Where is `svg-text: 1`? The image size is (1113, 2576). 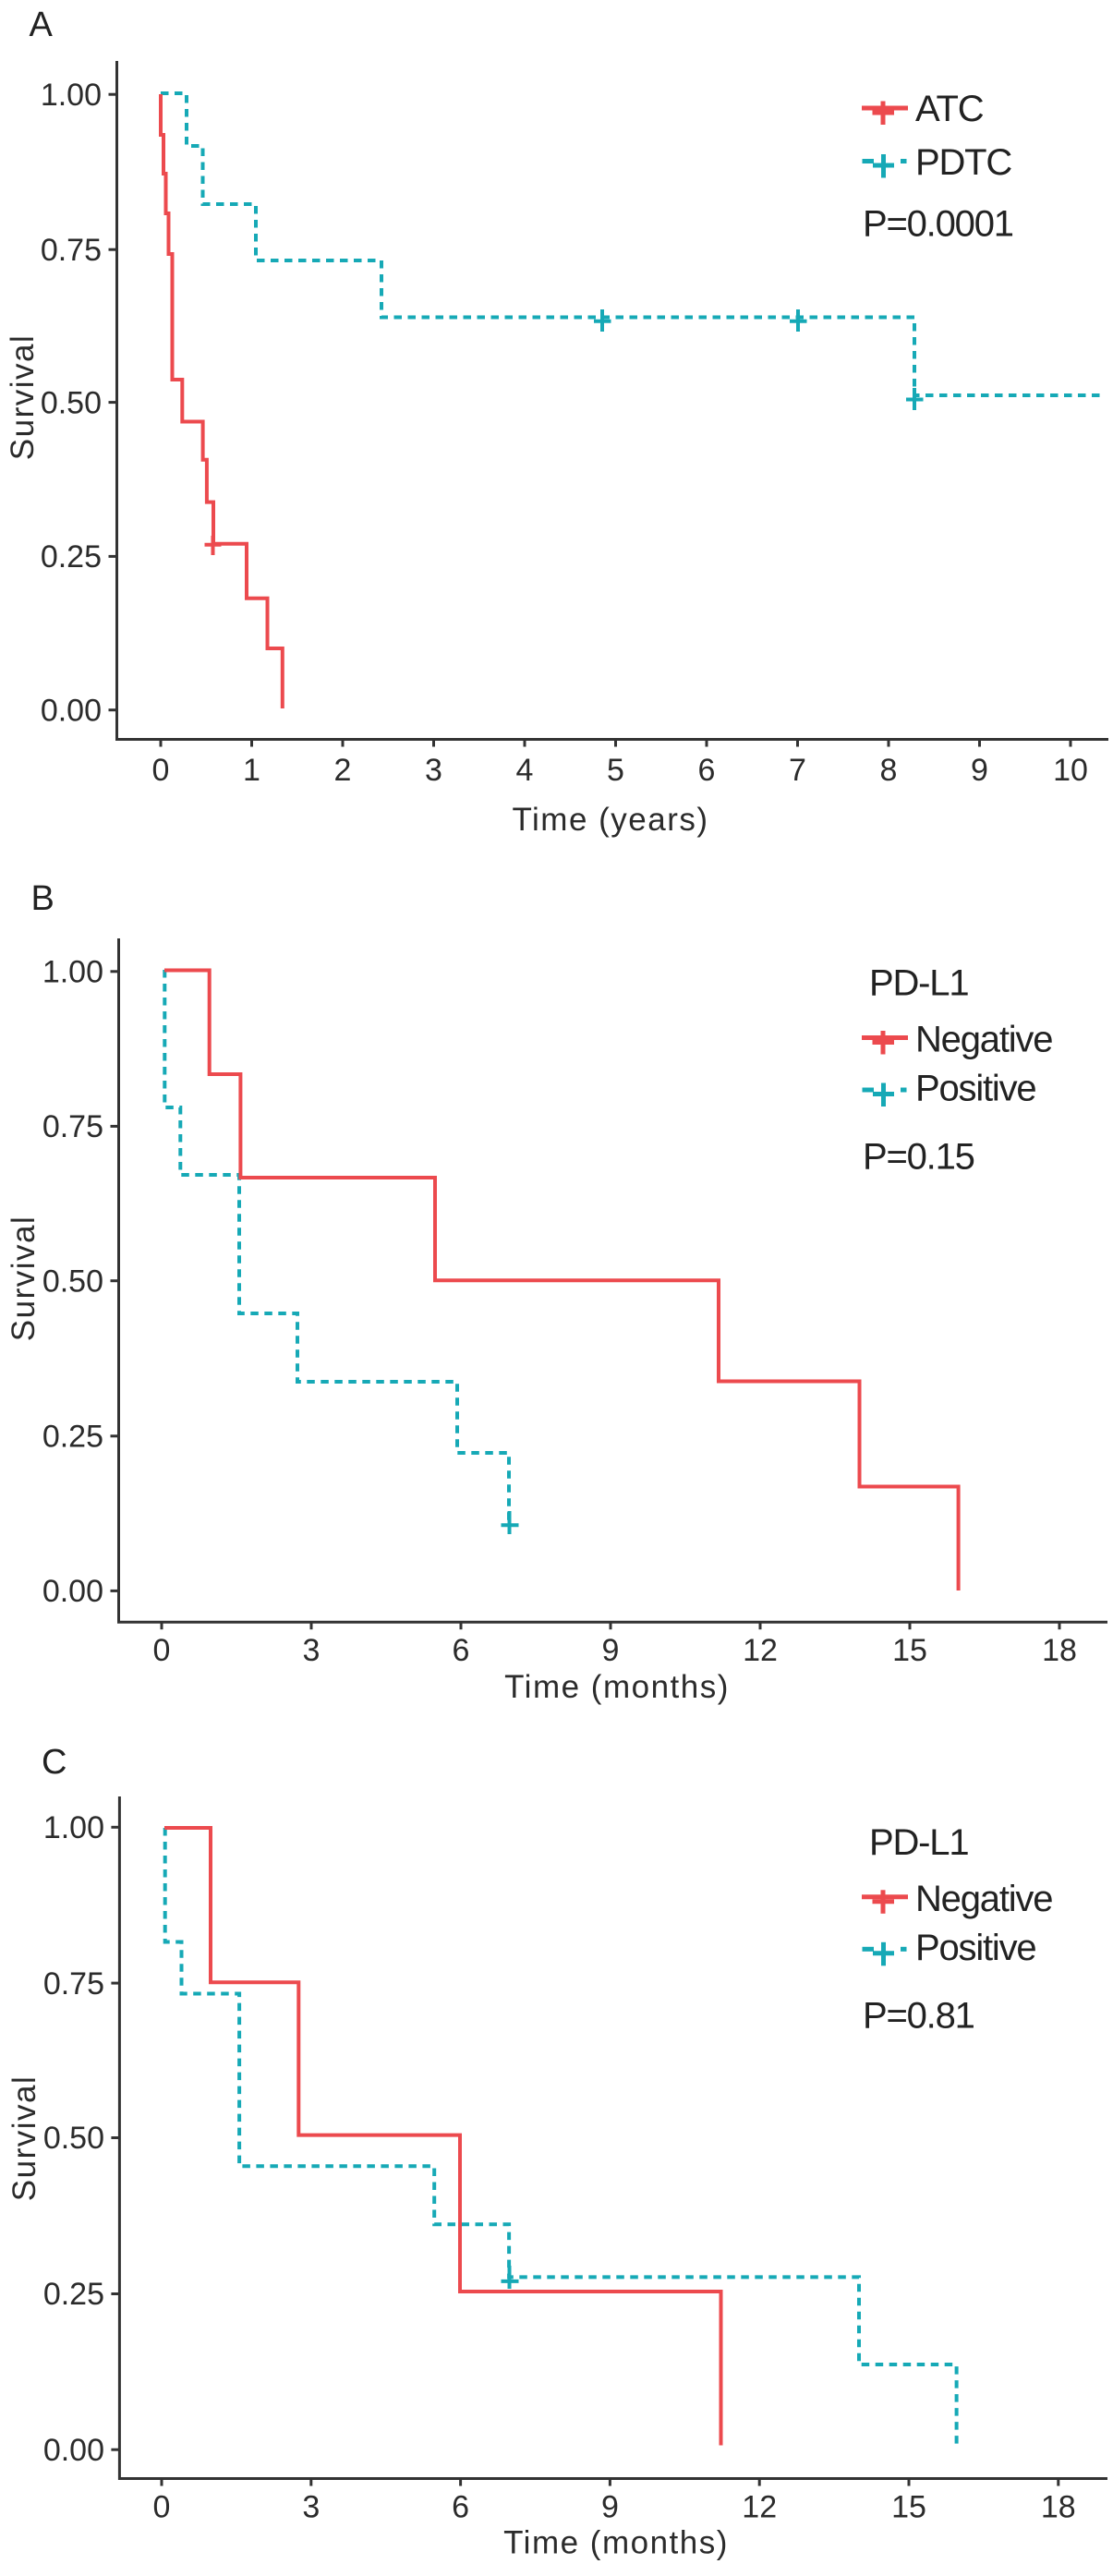 svg-text: 1 is located at coordinates (252, 770).